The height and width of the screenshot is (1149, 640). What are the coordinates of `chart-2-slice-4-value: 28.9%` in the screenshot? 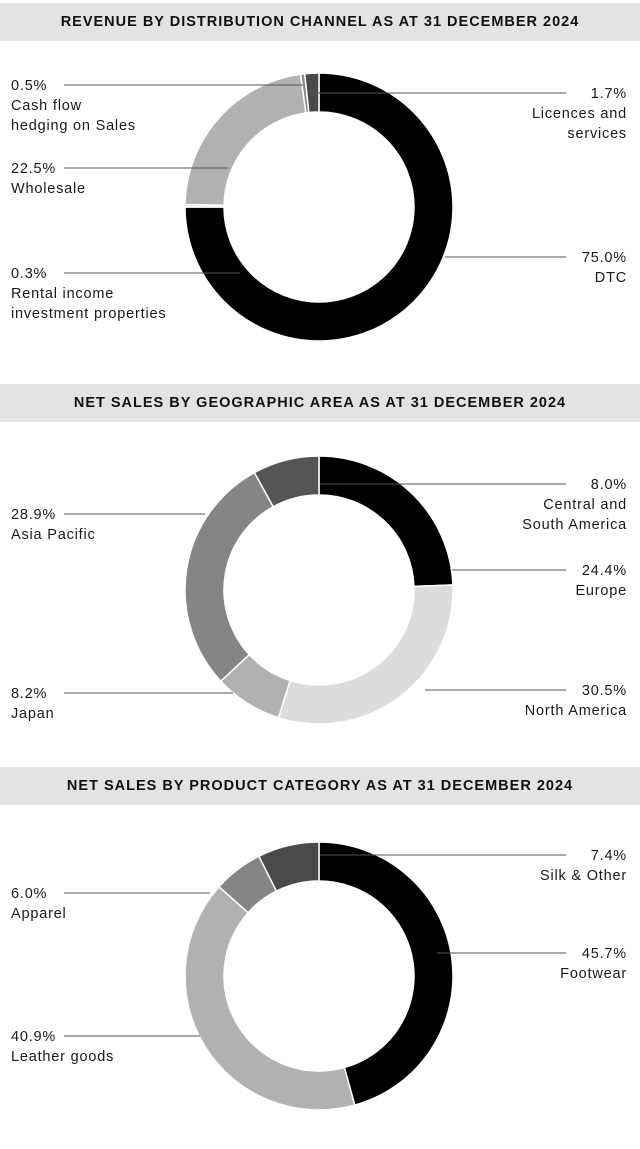 It's located at (33, 515).